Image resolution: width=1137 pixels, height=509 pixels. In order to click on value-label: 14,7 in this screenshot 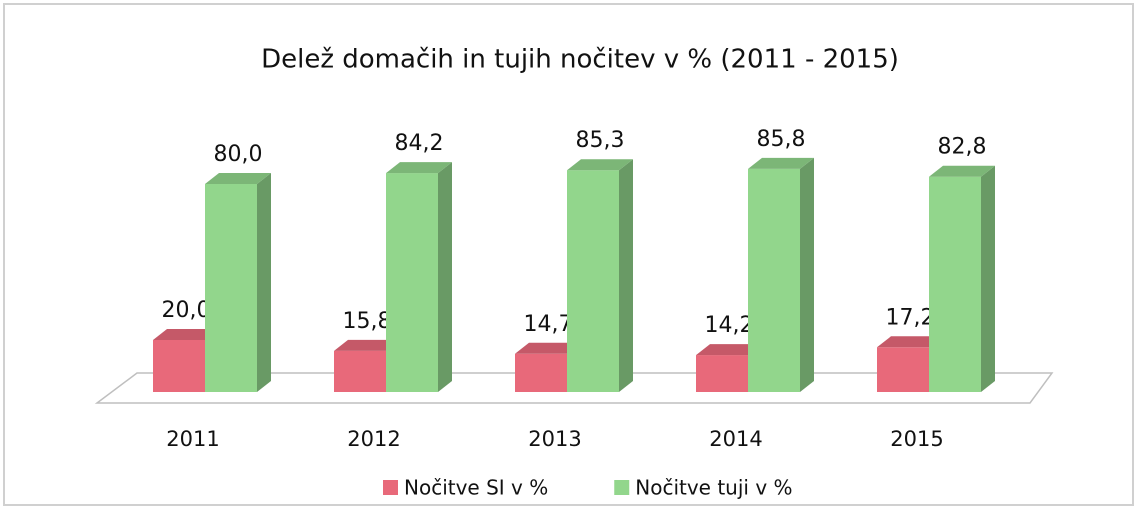, I will do `click(548, 324)`.